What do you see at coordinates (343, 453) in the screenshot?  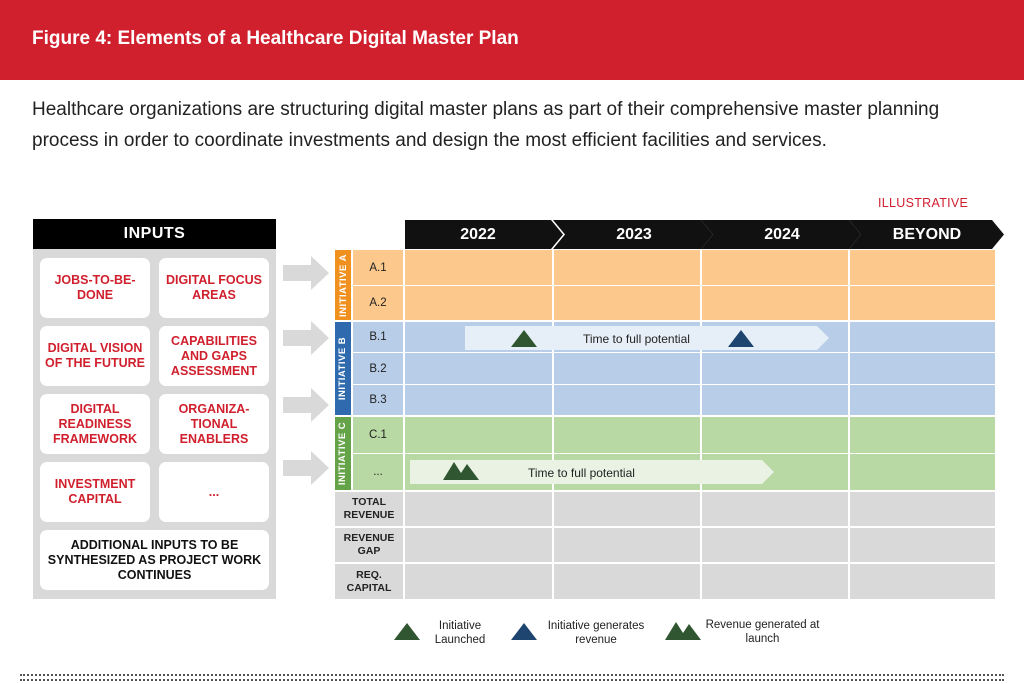 I see `initiative-c-label: INITIATIVE C` at bounding box center [343, 453].